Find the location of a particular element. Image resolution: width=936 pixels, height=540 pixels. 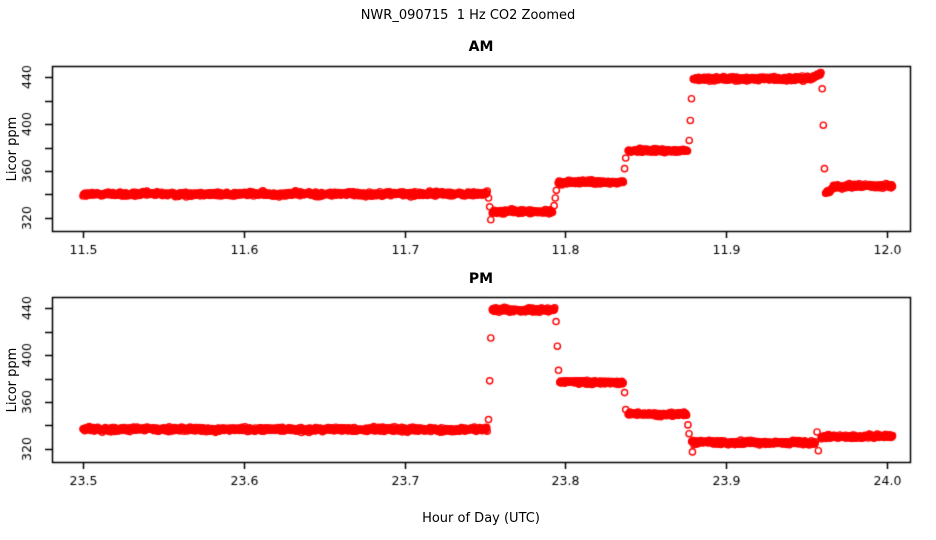

am-panel-title: AM is located at coordinates (481, 47).